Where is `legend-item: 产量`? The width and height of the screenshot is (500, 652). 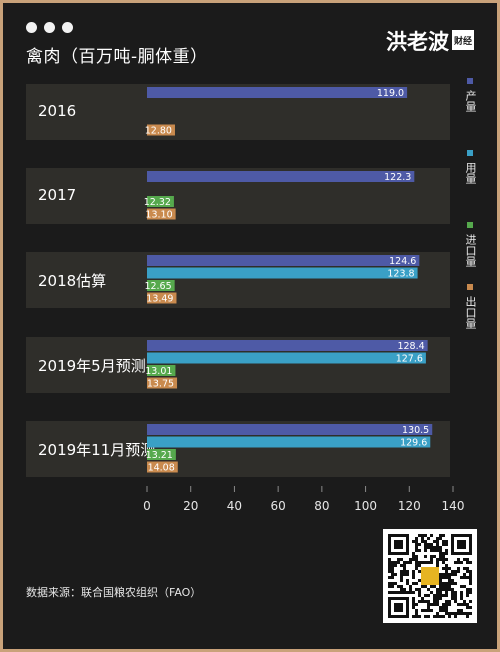
legend-item: 产量 is located at coordinates (470, 95).